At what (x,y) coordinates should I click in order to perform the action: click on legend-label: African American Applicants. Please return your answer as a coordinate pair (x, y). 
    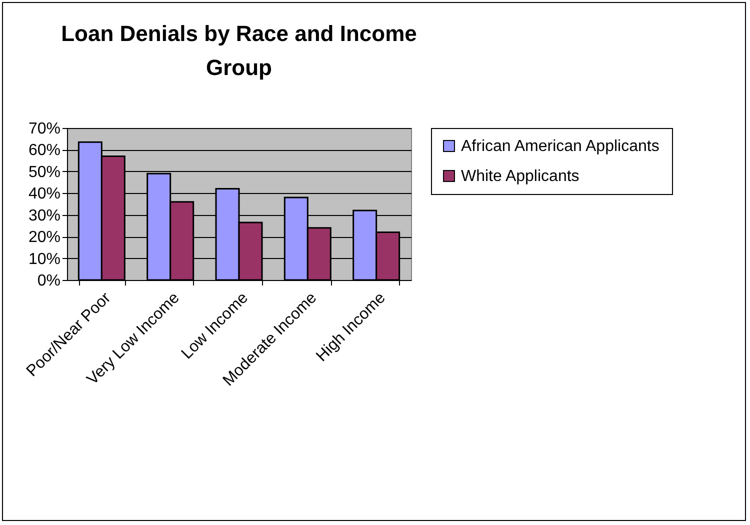
    Looking at the image, I should click on (560, 146).